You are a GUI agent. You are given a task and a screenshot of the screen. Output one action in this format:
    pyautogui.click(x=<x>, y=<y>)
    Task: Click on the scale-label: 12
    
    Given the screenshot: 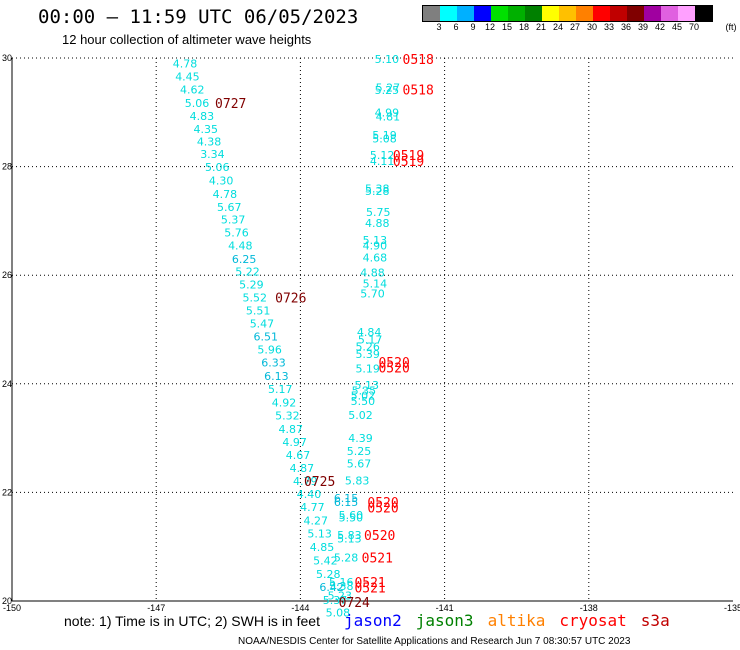 What is the action you would take?
    pyautogui.click(x=490, y=27)
    